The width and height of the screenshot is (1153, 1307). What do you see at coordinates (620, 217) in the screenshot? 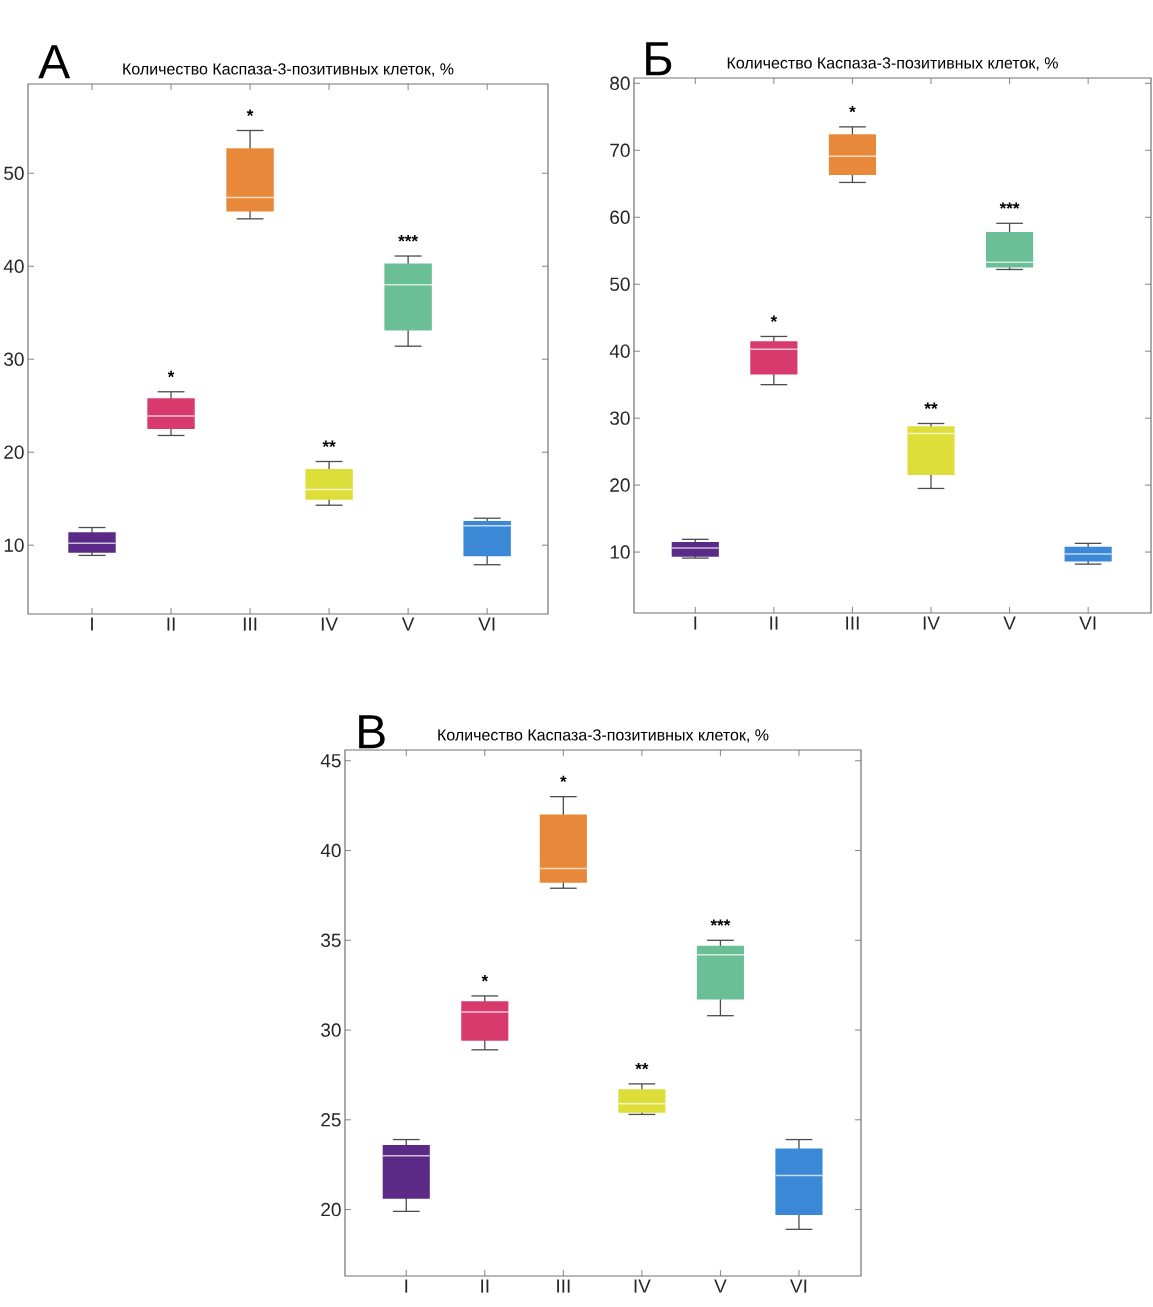
I see `y-tick-label: 60` at bounding box center [620, 217].